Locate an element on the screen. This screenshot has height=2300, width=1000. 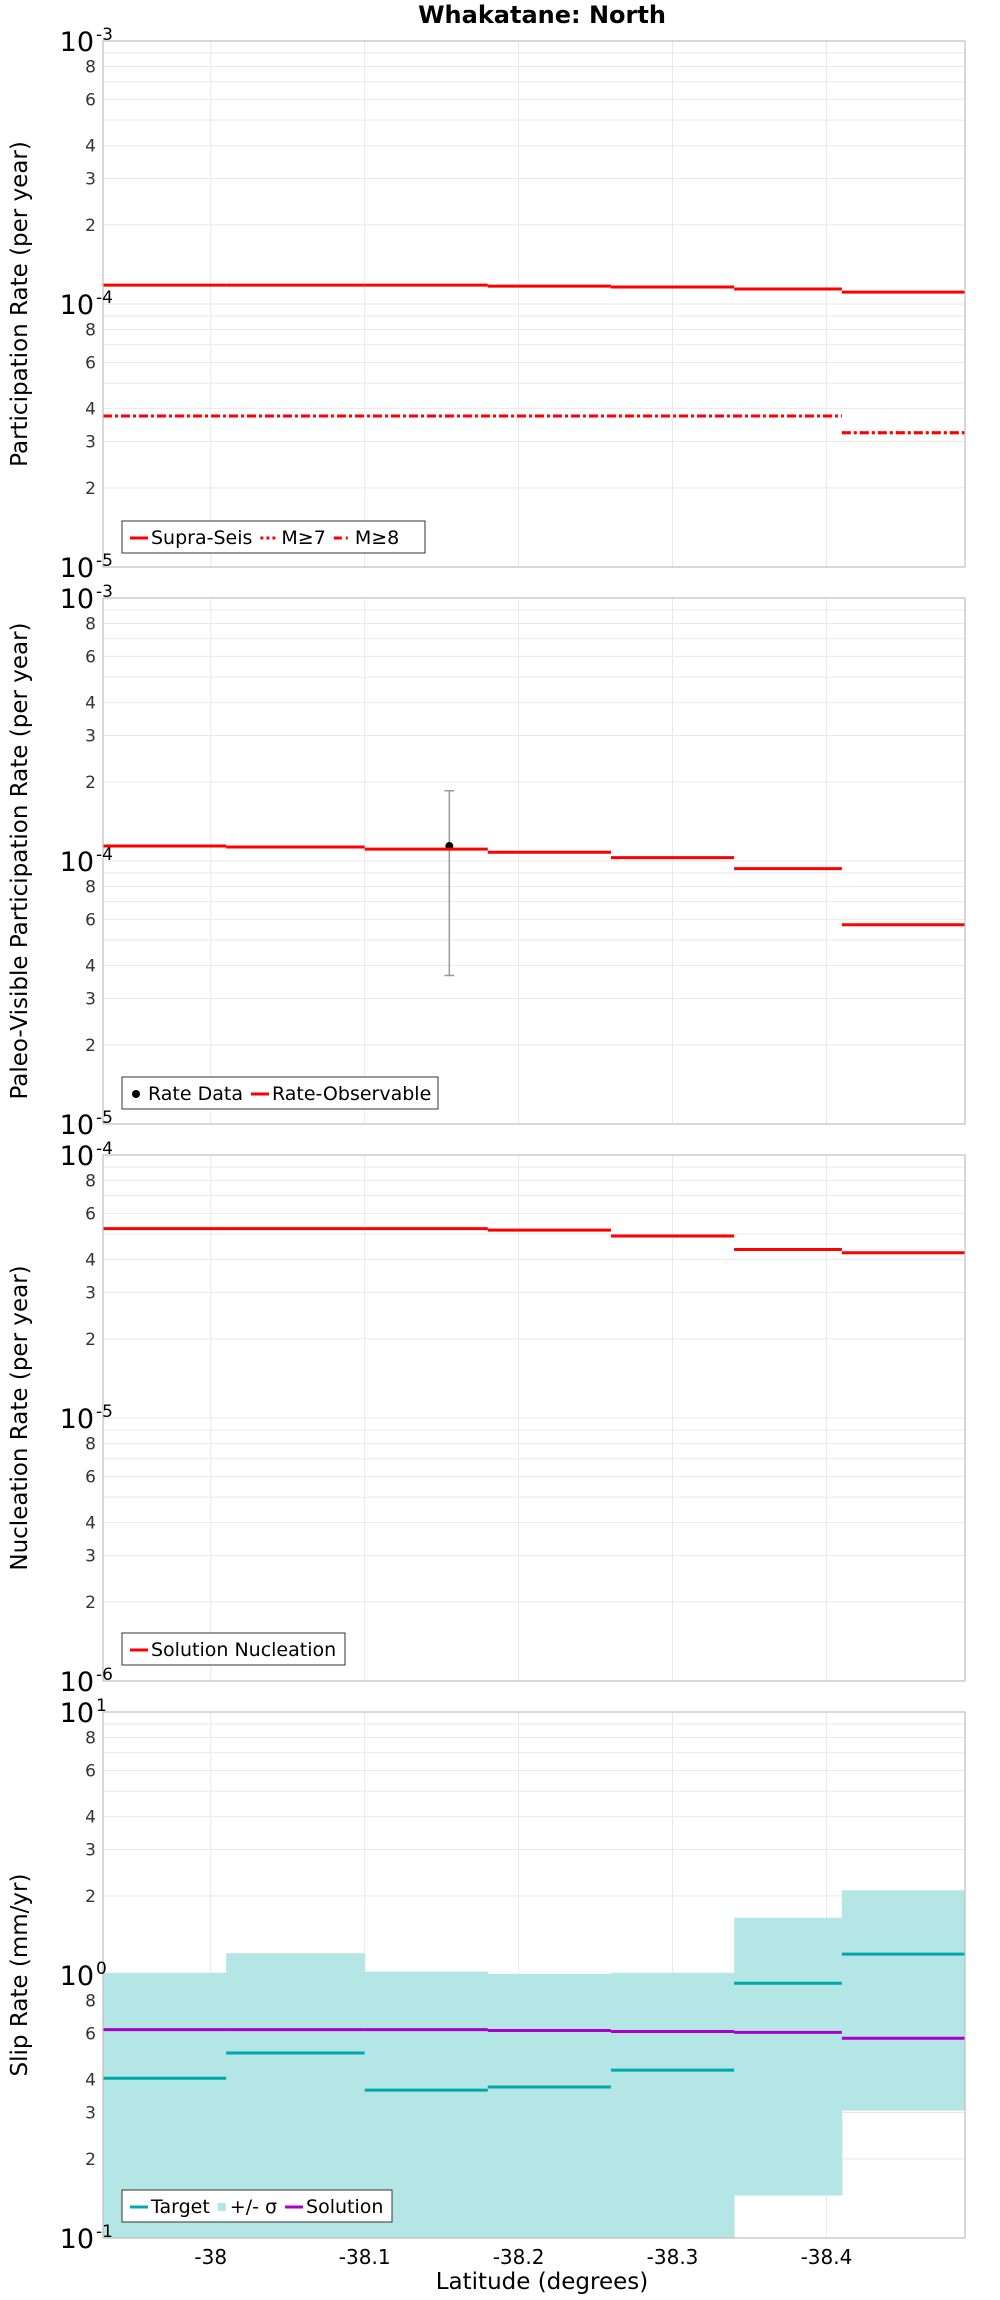
legend: Solution Nucleation is located at coordinates (233, 1649).